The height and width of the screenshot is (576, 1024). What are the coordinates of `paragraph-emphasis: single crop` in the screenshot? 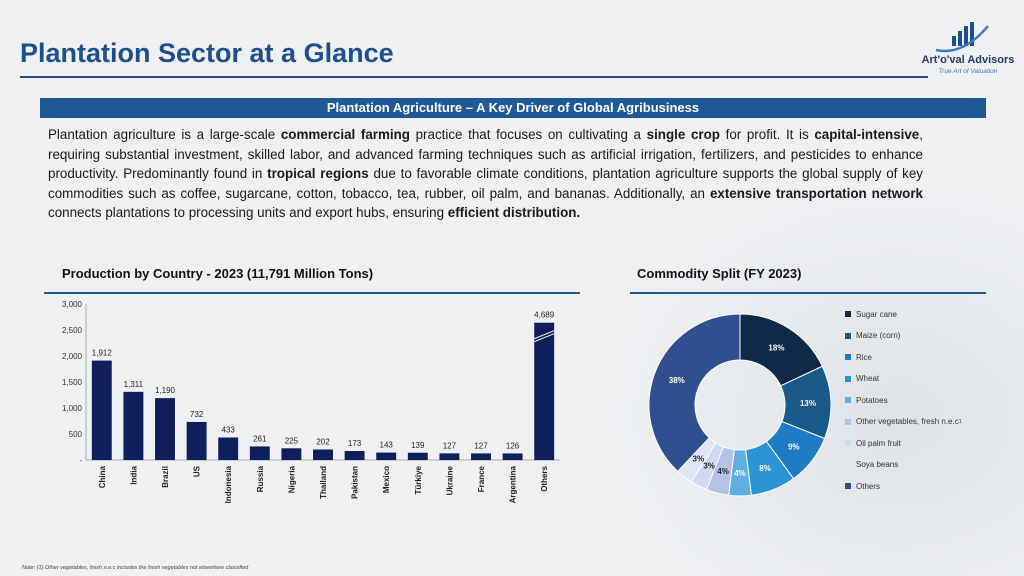 It's located at (683, 134).